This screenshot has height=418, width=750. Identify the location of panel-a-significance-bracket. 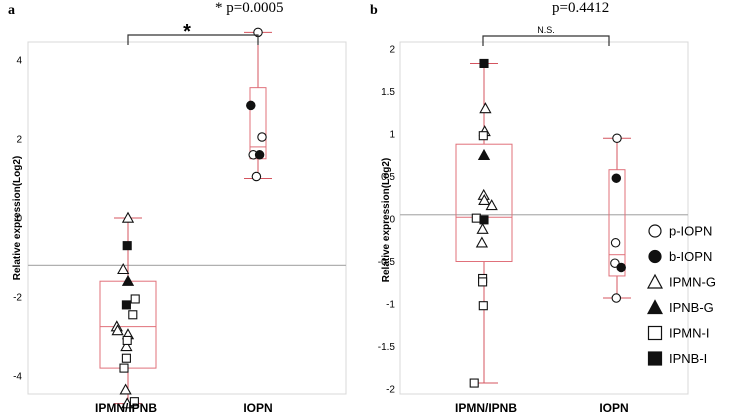
(193, 39).